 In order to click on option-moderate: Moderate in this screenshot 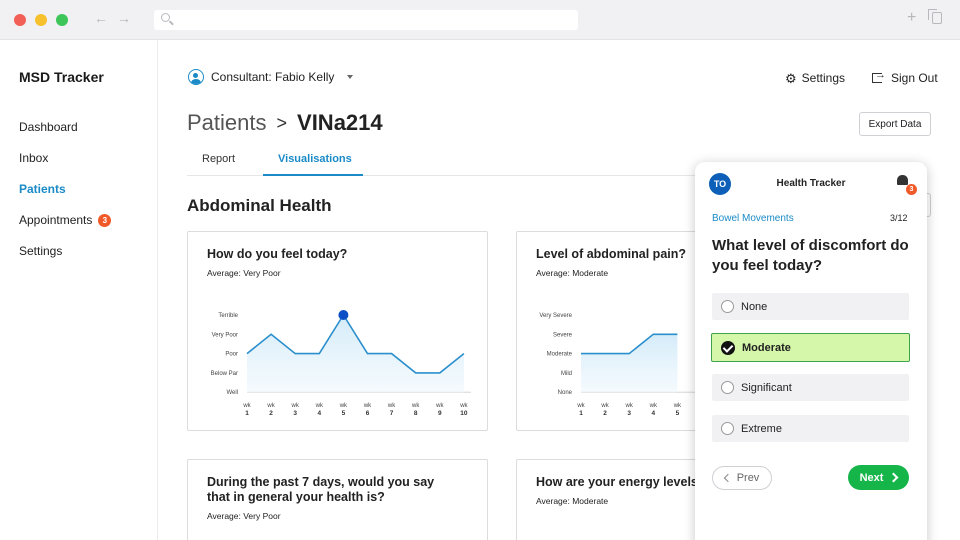, I will do `click(810, 347)`.